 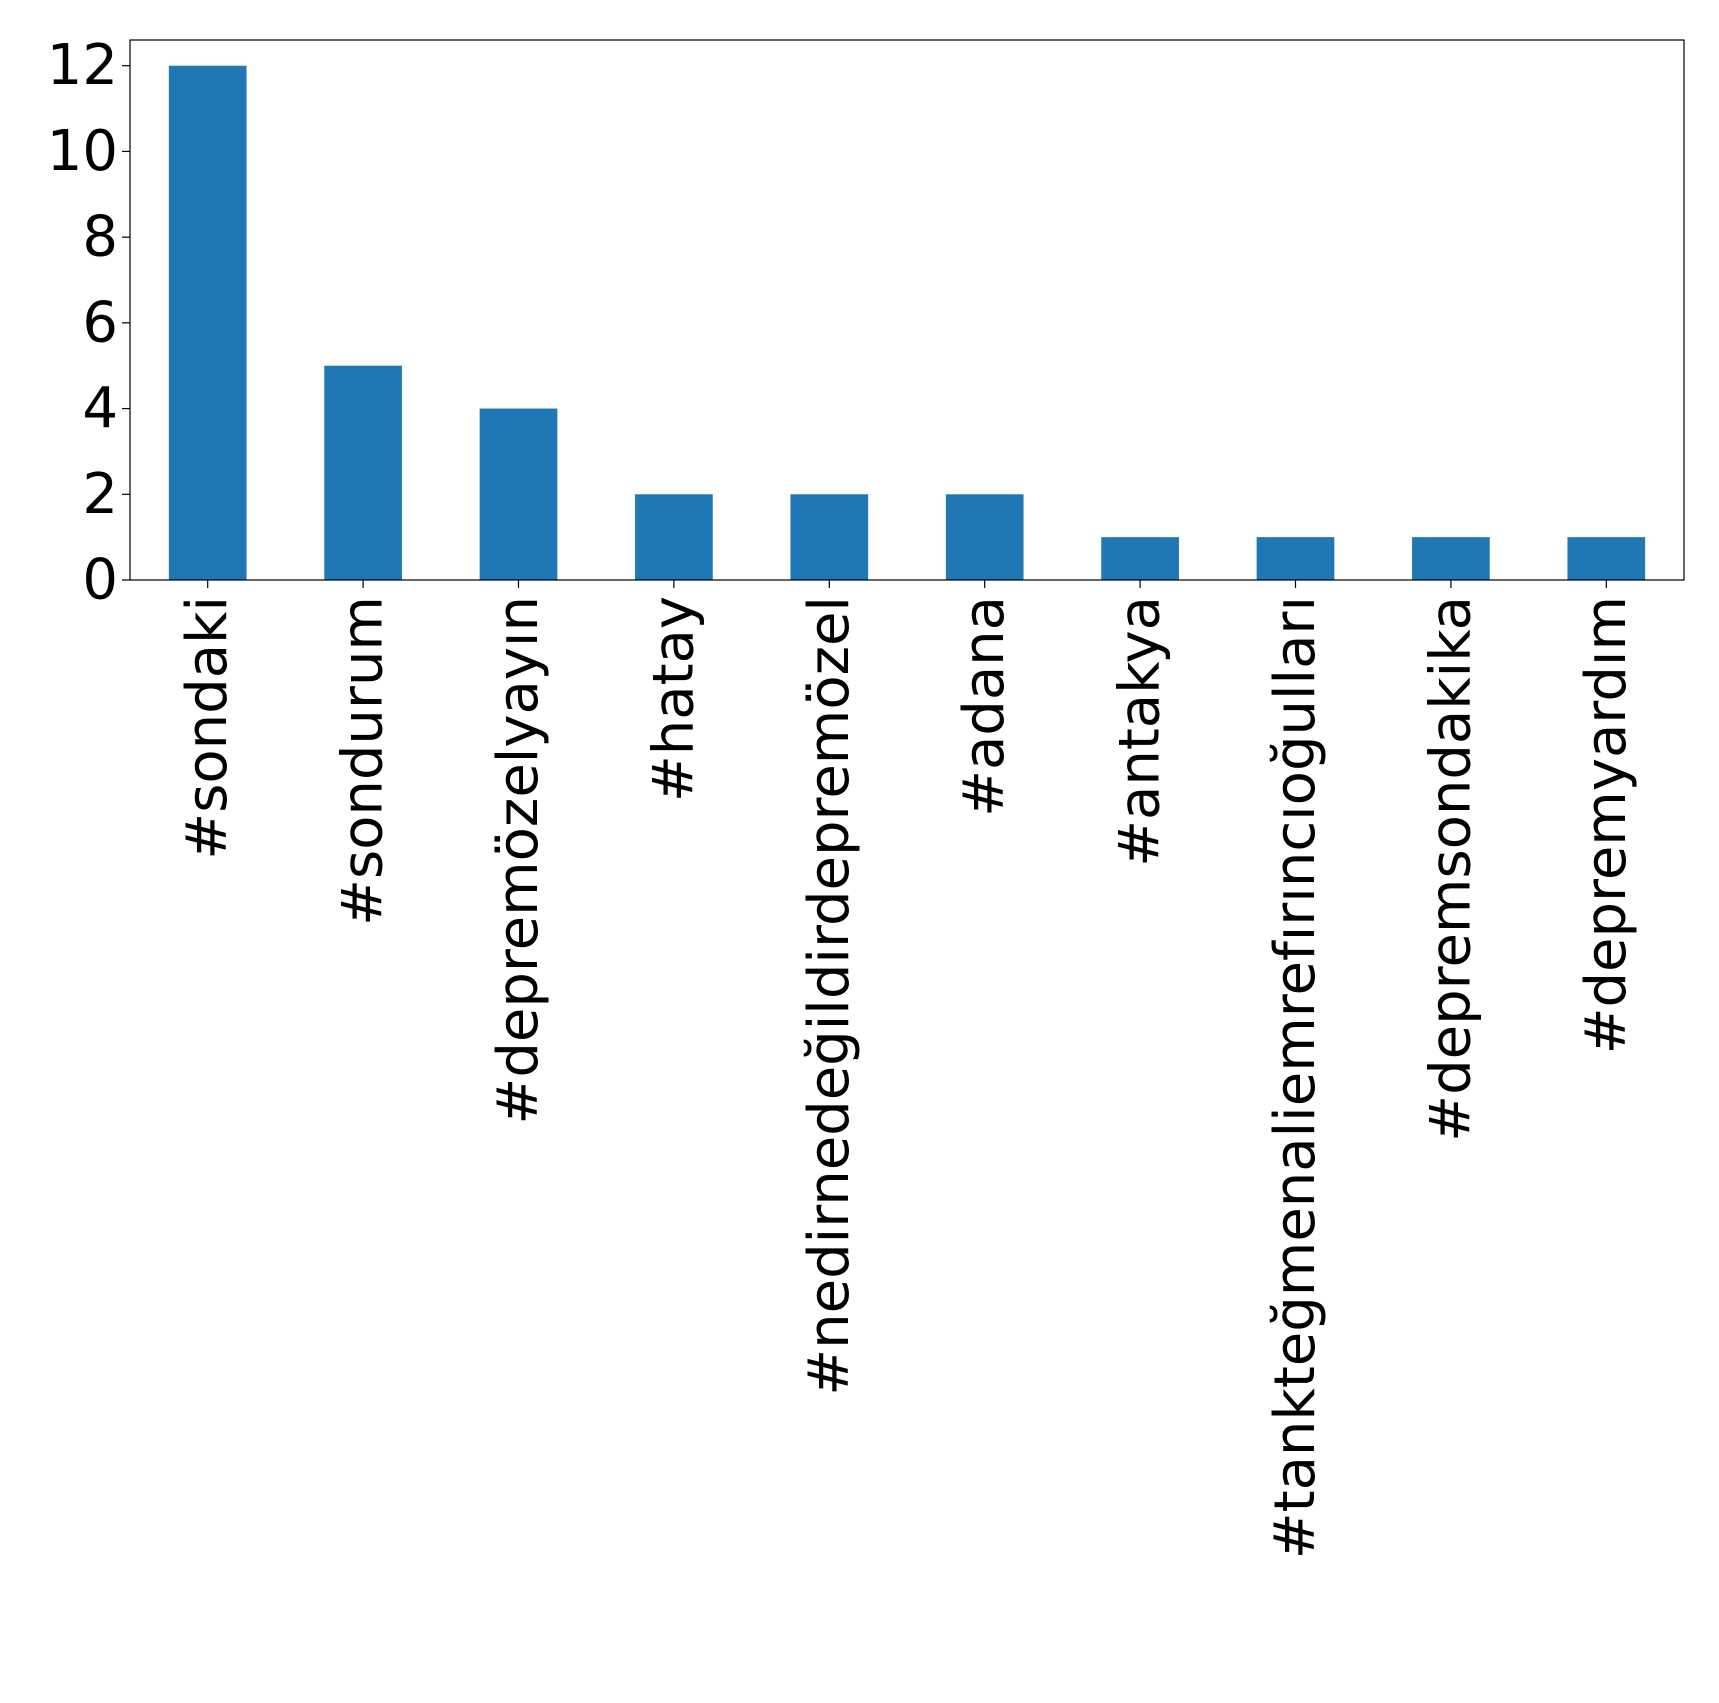 I want to click on y-axis-ticks: 0 2 4 6 8 10 12, so click(x=88, y=323).